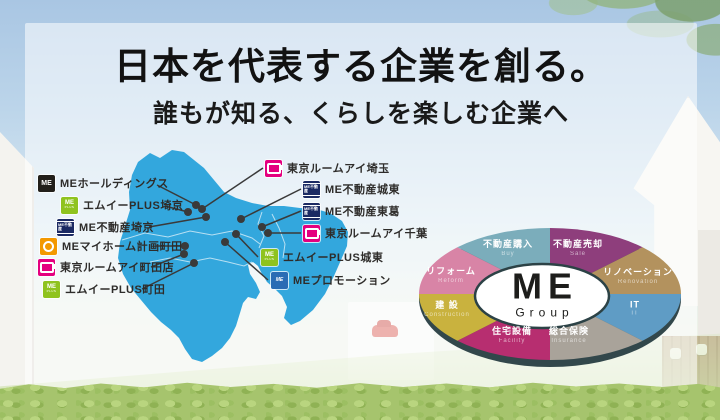 The height and width of the screenshot is (420, 720). I want to click on office-me-holdings: ME MEホールディングス, so click(103, 183).